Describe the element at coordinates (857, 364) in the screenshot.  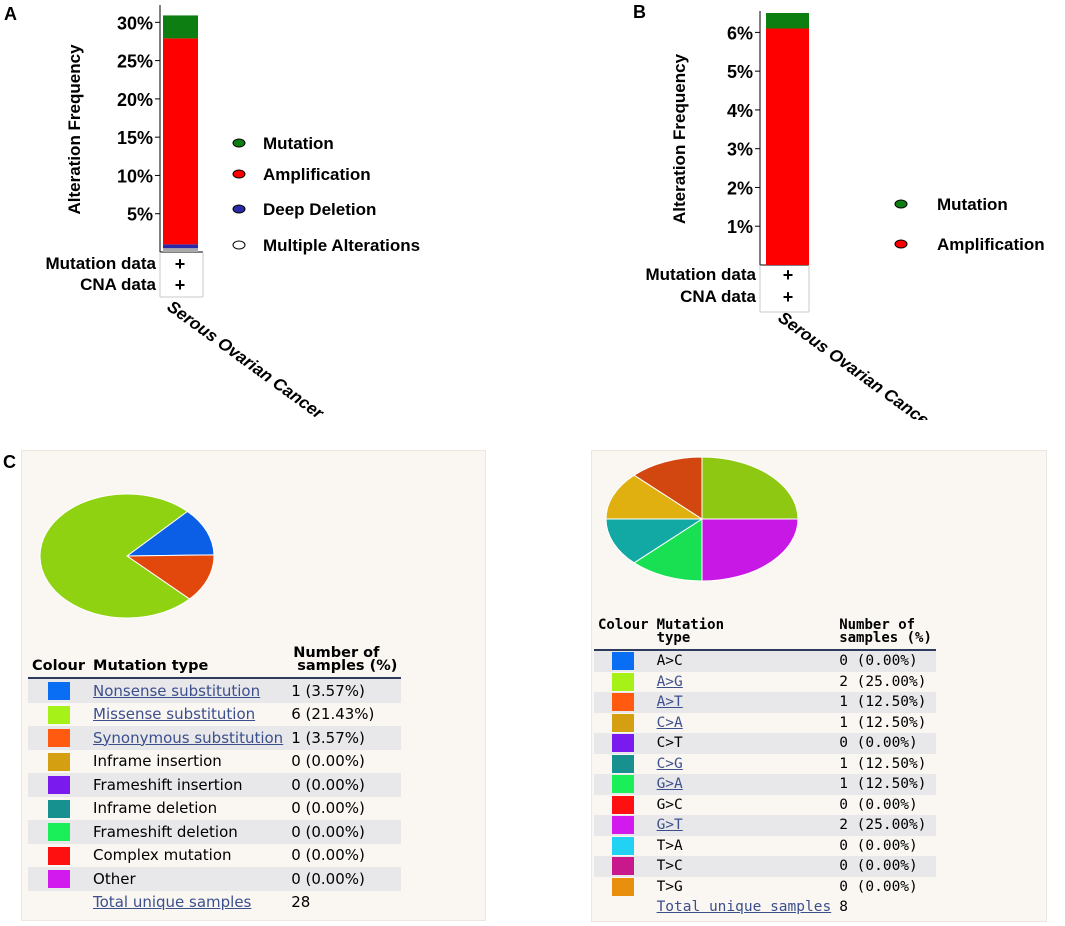
I see `x-category-label: Serous Ovarian Cancer` at that location.